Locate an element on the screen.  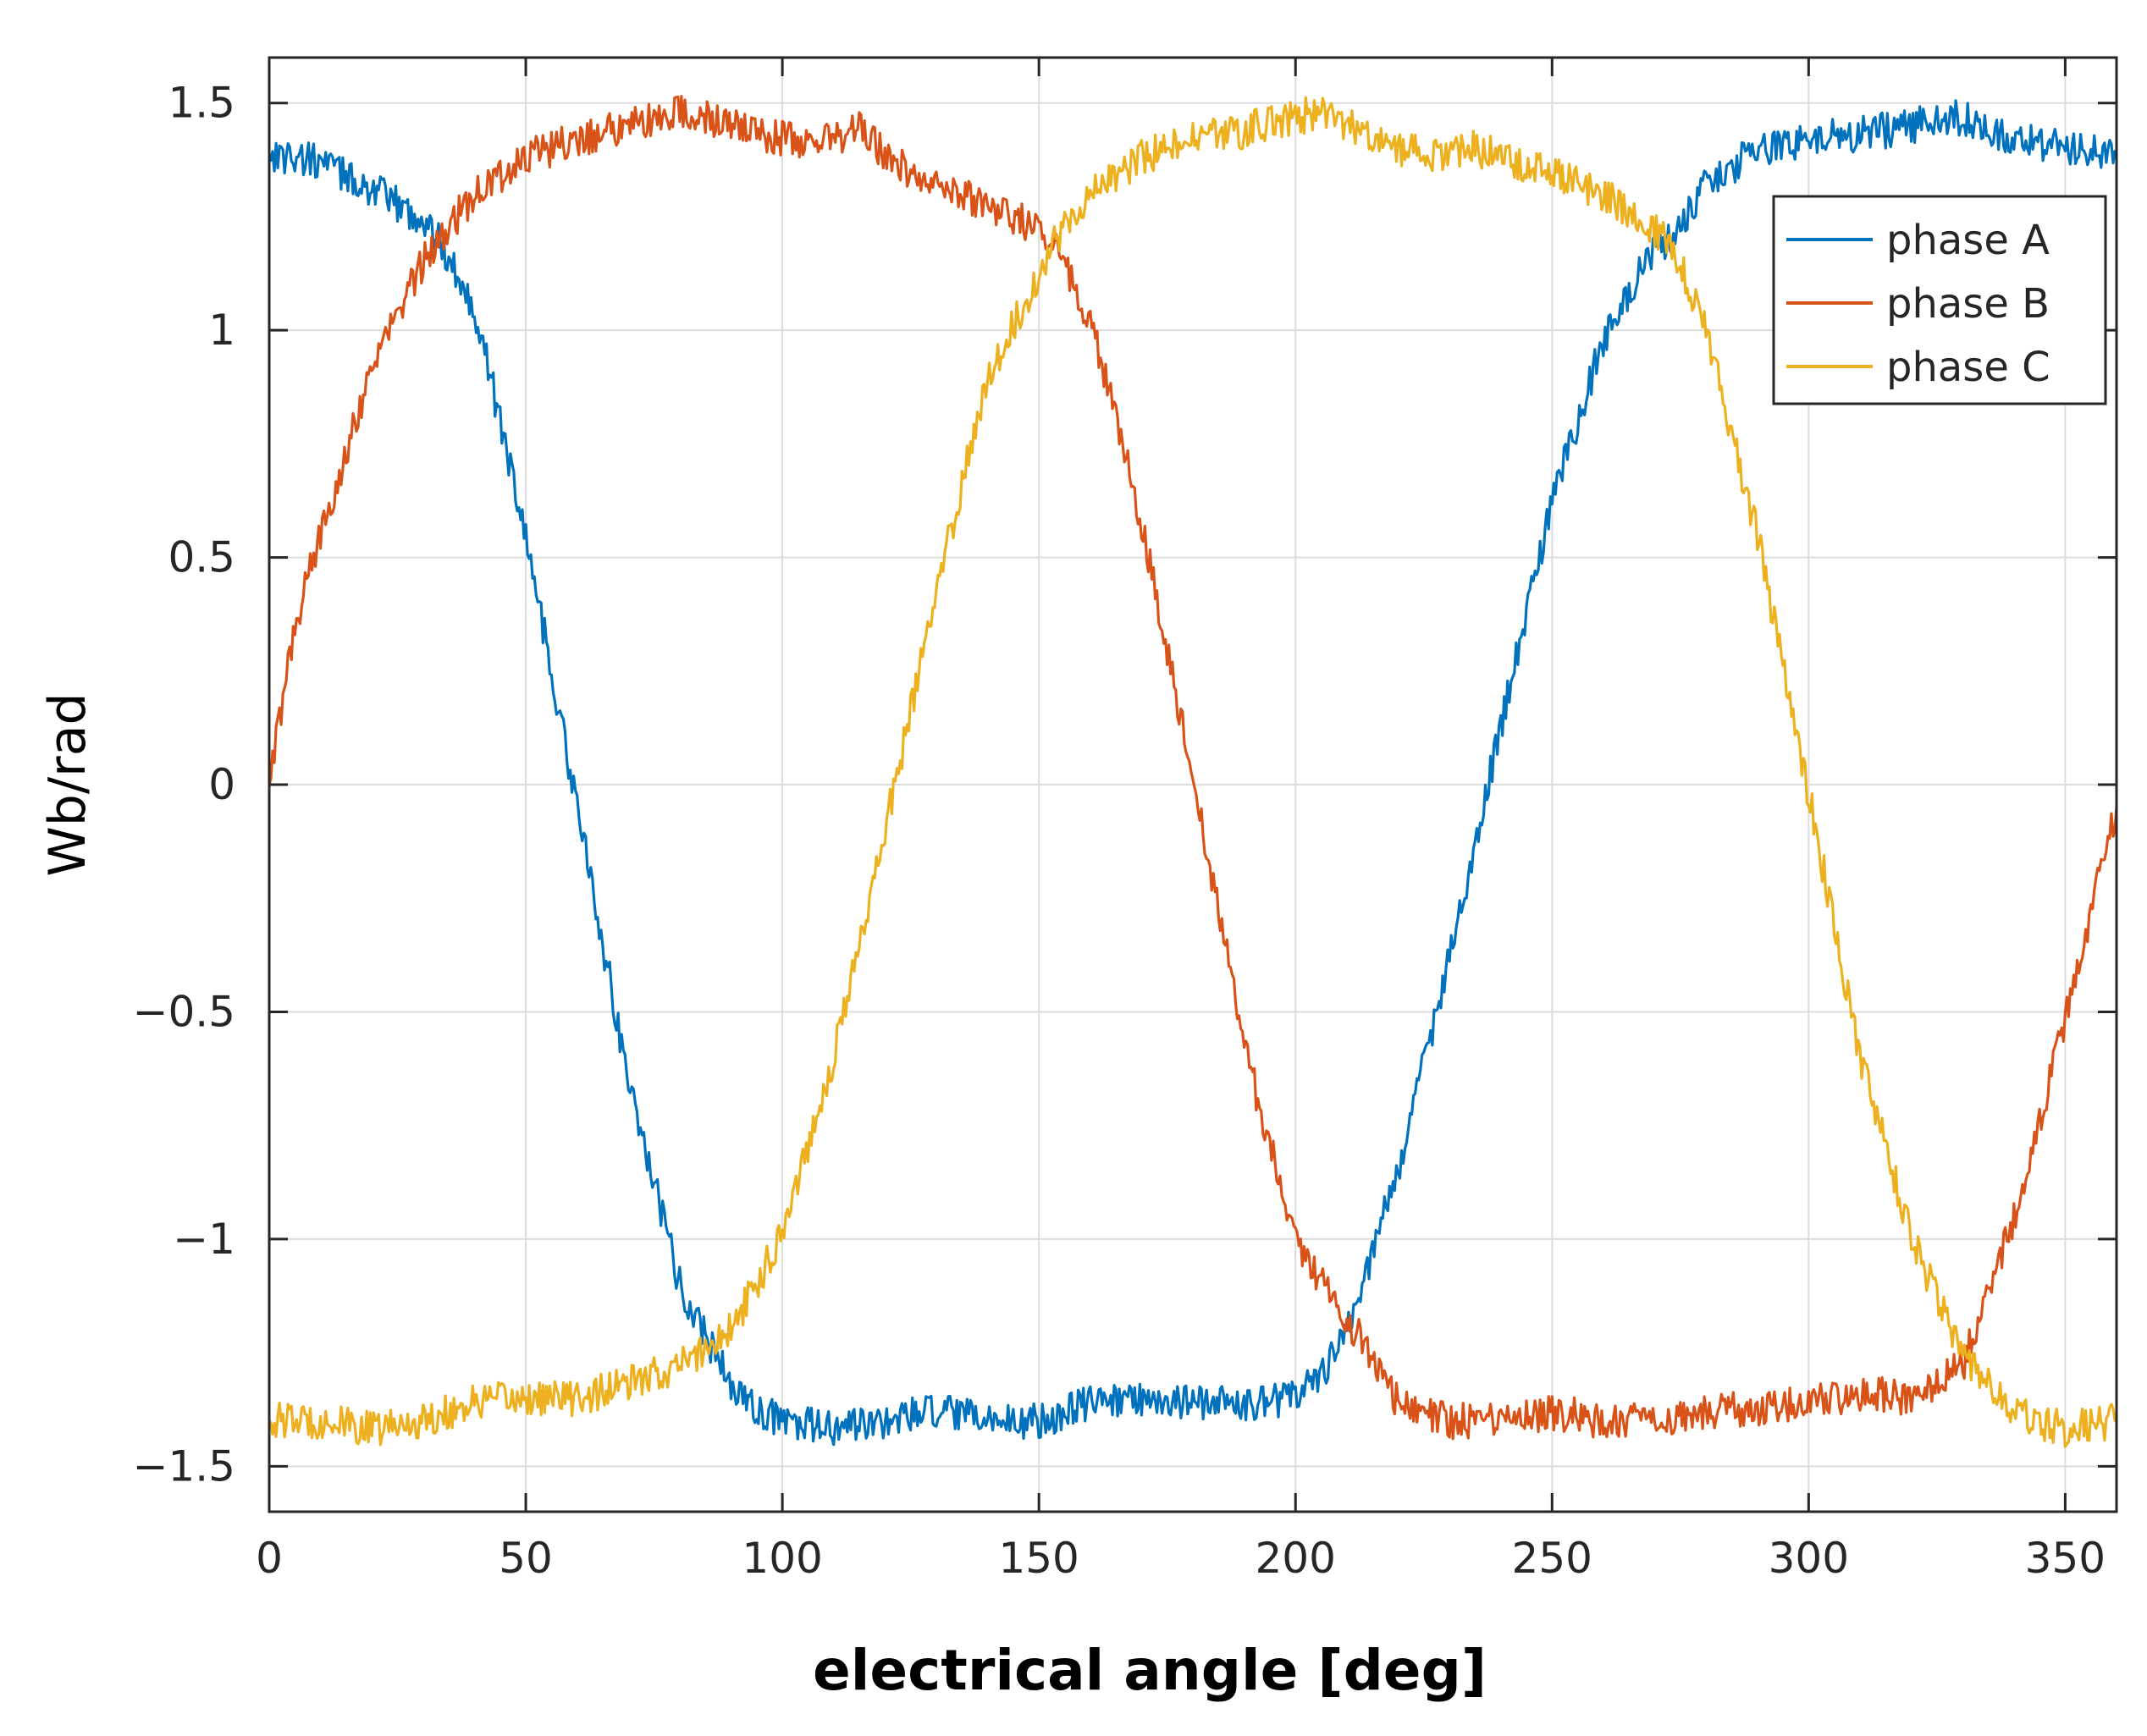
x-tick-label: 150 is located at coordinates (1038, 1558).